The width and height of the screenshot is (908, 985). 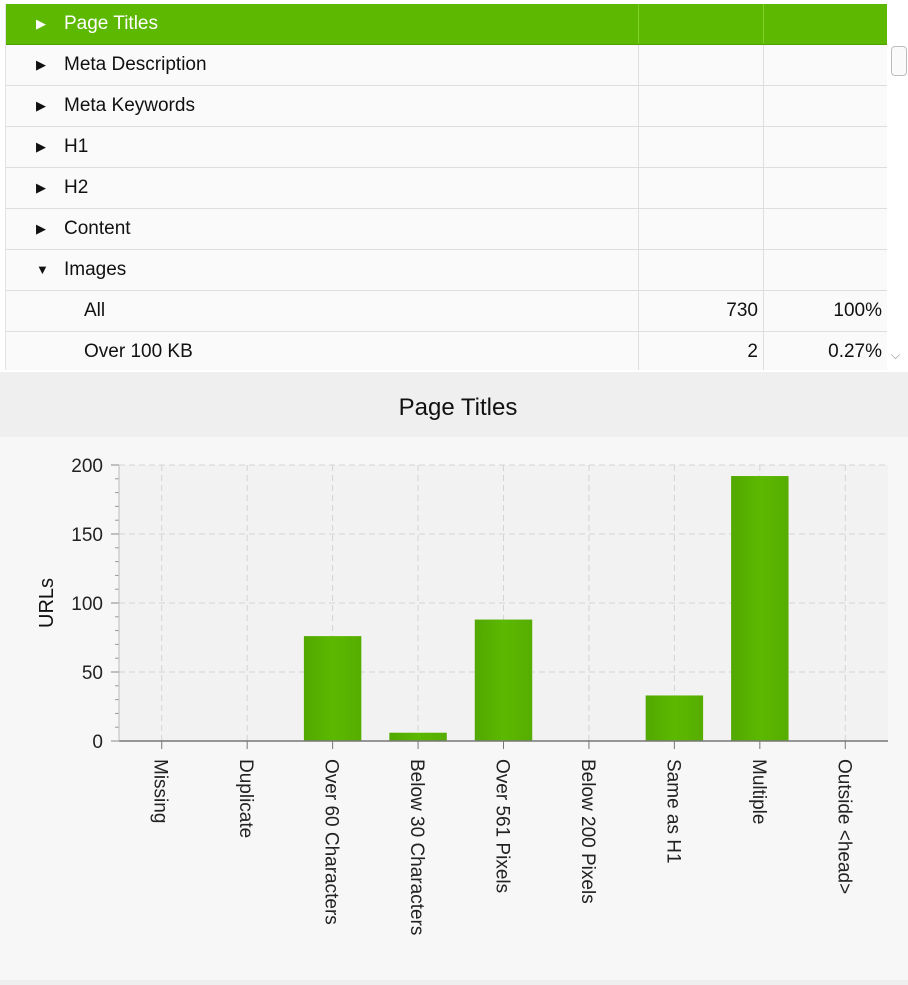 I want to click on percent-cell: 100%, so click(x=825, y=311).